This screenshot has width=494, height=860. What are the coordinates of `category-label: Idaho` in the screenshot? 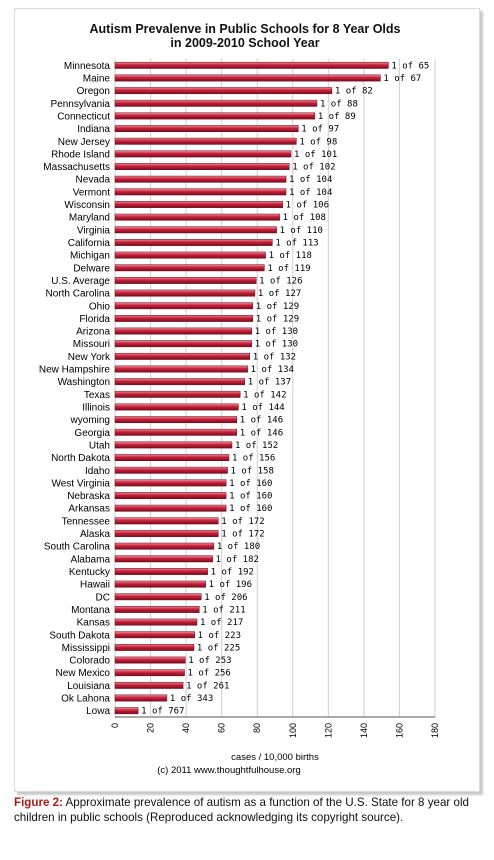 It's located at (97, 471).